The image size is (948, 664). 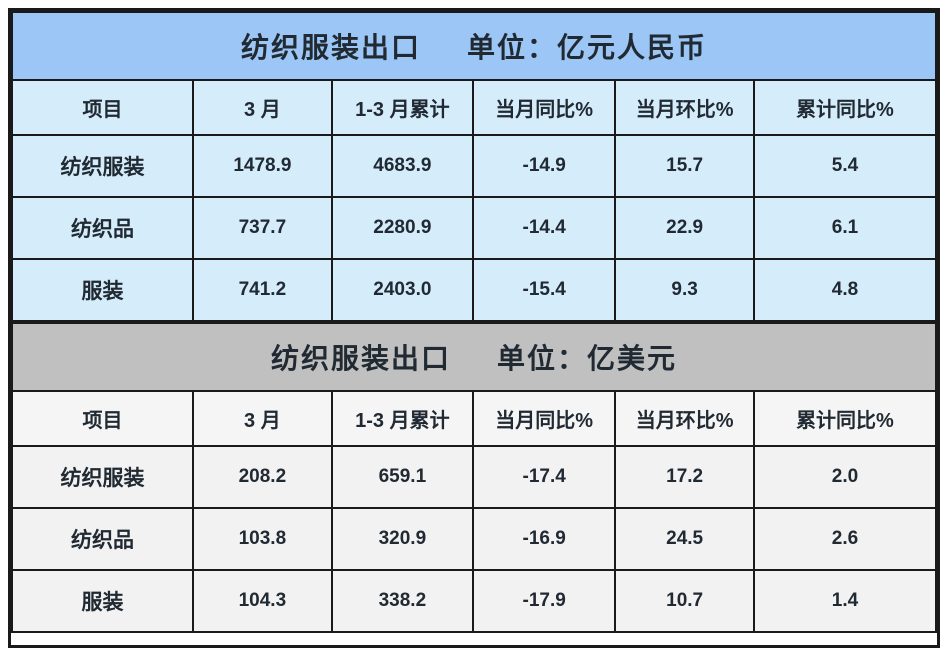 I want to click on value-cell: 4683.9, so click(x=402, y=166).